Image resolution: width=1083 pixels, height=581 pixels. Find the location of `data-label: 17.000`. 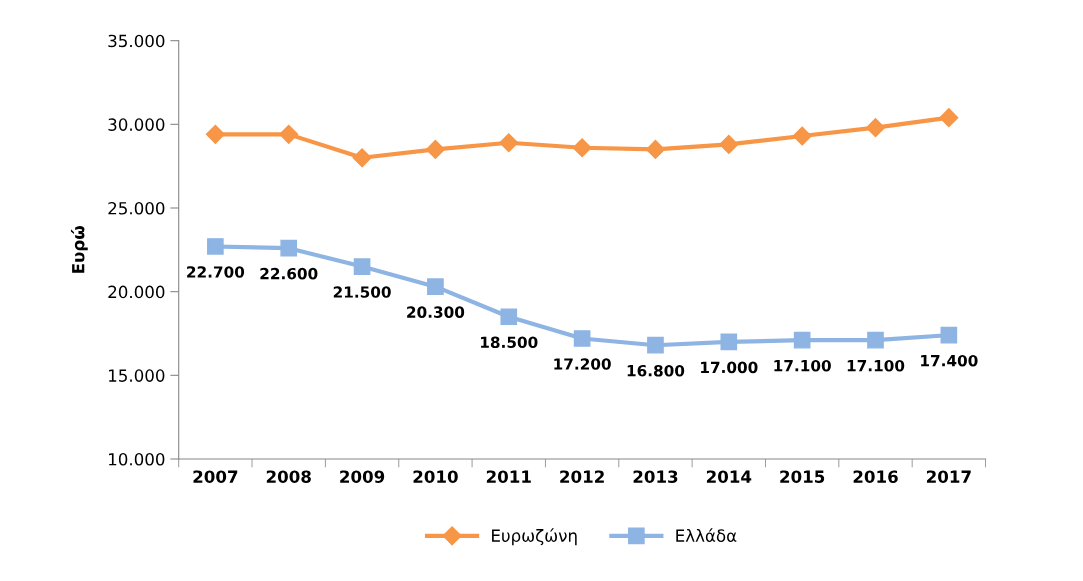

data-label: 17.000 is located at coordinates (729, 367).